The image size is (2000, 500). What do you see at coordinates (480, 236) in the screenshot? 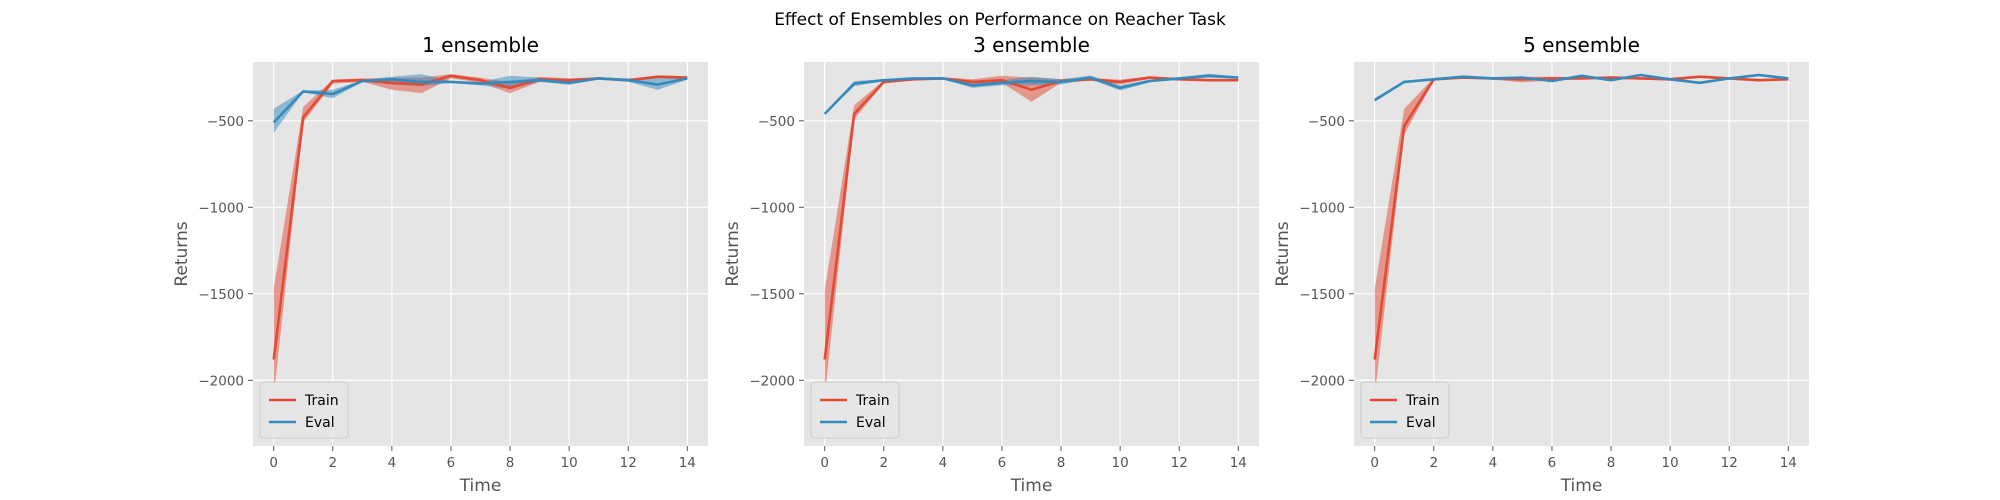
I see `band-train` at bounding box center [480, 236].